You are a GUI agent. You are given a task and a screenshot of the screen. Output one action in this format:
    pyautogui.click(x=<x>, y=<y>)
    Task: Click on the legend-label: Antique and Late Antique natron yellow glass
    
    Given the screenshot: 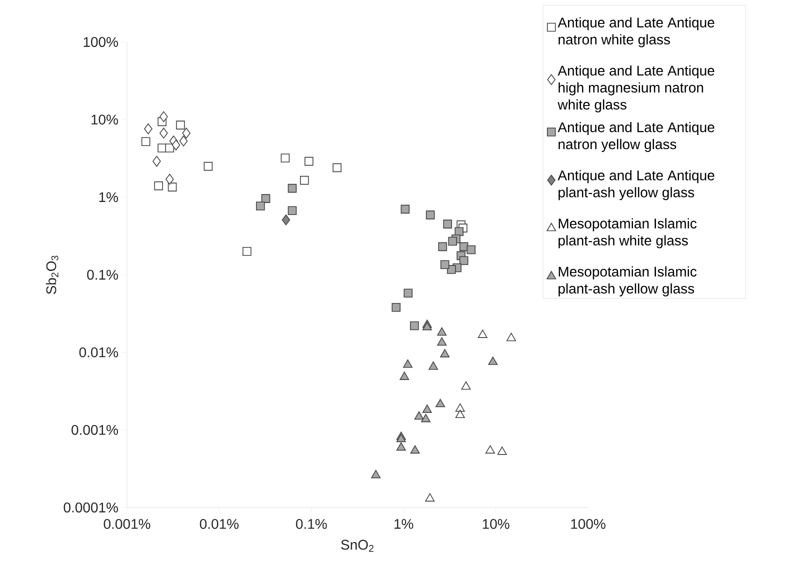 What is the action you would take?
    pyautogui.click(x=636, y=137)
    